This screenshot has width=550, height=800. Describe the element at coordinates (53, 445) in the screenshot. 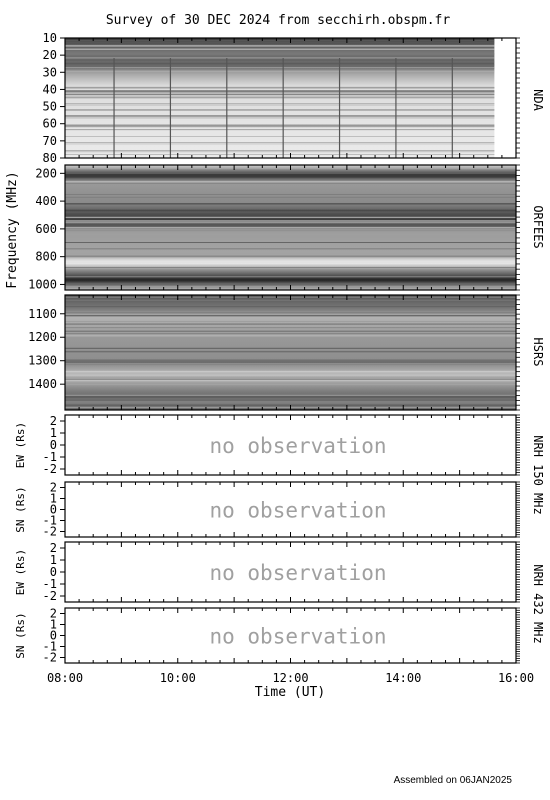

I see `nrh150_ew-y-tick-label: 0` at that location.